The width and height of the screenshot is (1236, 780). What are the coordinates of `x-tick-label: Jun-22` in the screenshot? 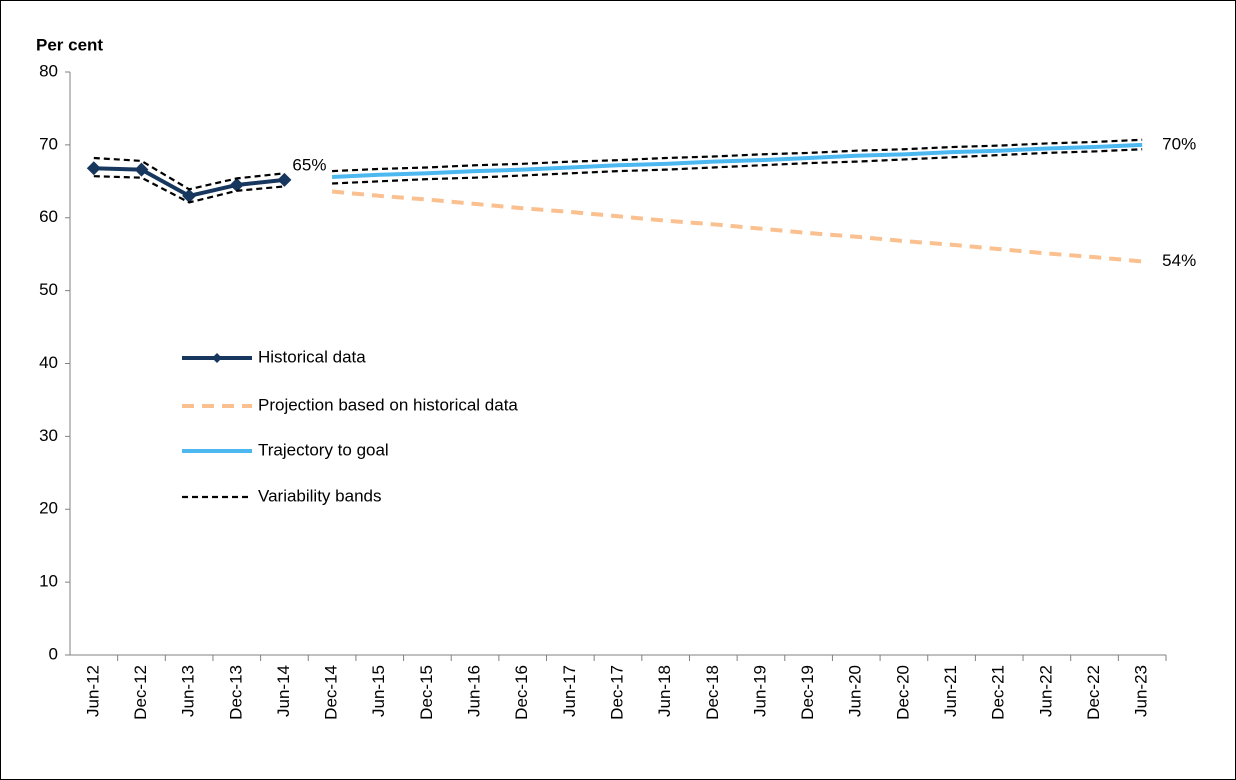 It's located at (1045, 691).